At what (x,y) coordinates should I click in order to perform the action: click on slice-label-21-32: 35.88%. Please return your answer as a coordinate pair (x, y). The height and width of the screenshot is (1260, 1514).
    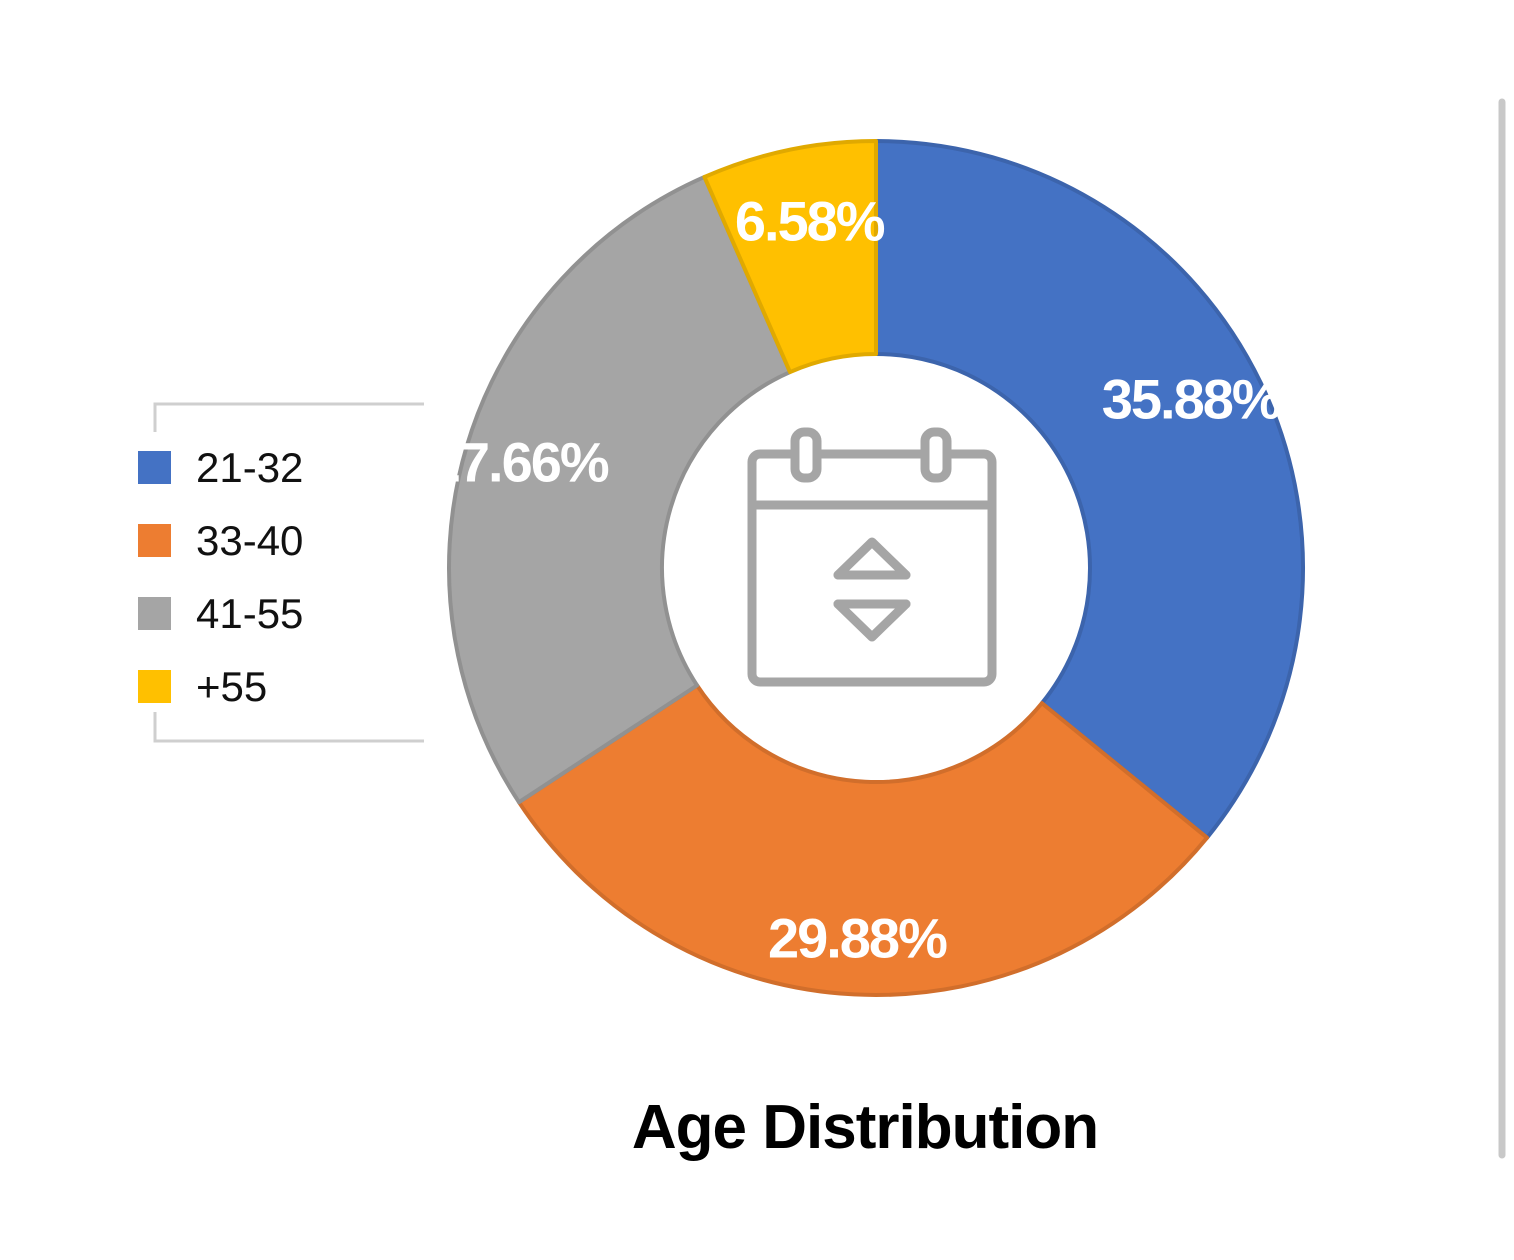
    Looking at the image, I should click on (1191, 398).